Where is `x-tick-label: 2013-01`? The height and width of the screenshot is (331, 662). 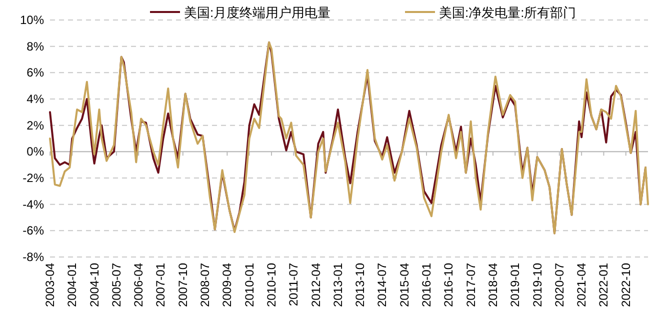 x-tick-label: 2013-01 is located at coordinates (337, 285).